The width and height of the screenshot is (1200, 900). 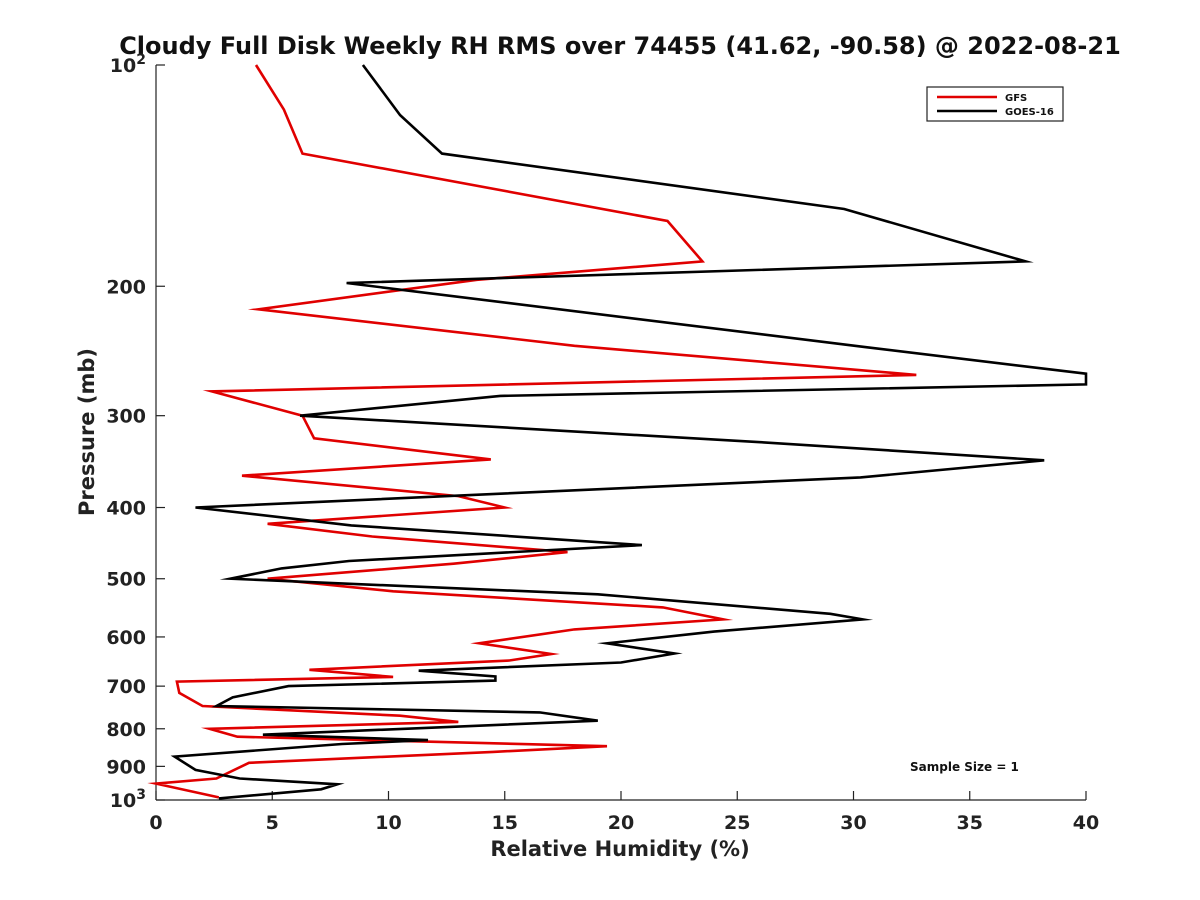 What do you see at coordinates (155, 823) in the screenshot?
I see `x-tick-label: 0` at bounding box center [155, 823].